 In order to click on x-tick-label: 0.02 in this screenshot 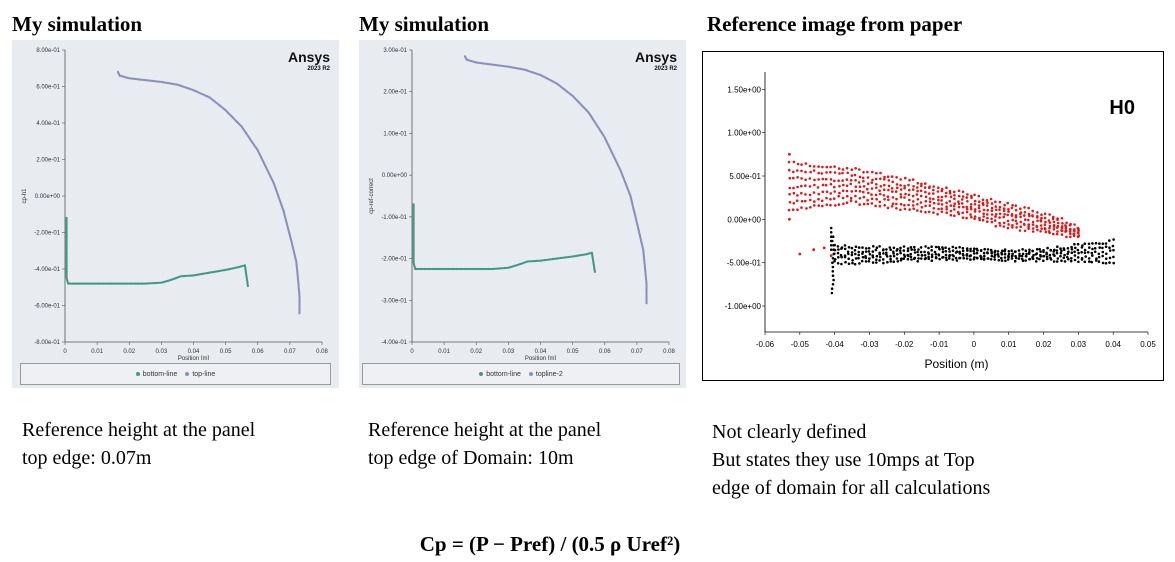, I will do `click(129, 352)`.